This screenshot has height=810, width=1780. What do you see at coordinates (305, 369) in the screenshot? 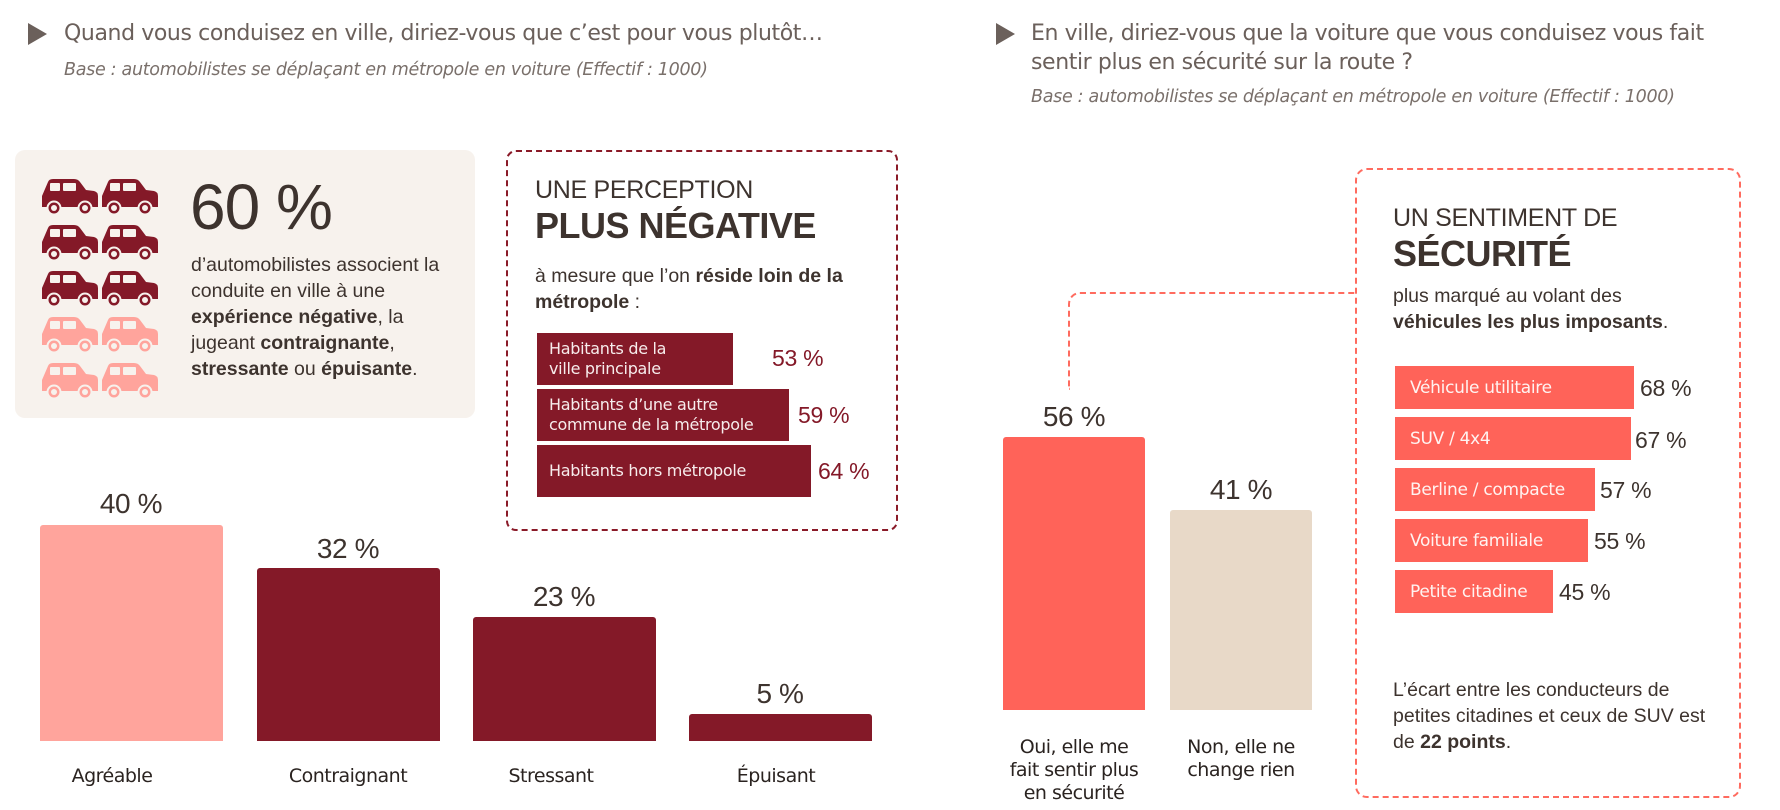
I see `kpi-text-part: ou` at bounding box center [305, 369].